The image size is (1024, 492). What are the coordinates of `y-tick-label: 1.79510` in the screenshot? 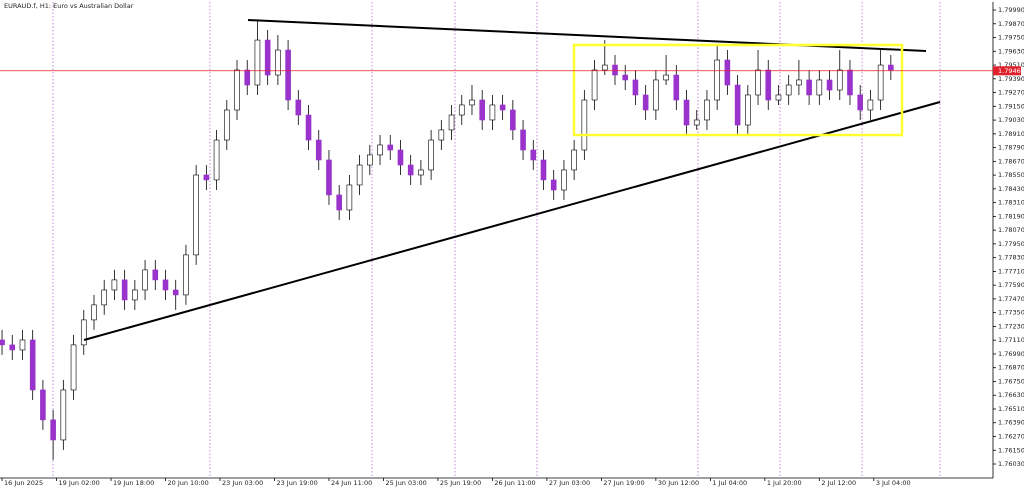 It's located at (1011, 65).